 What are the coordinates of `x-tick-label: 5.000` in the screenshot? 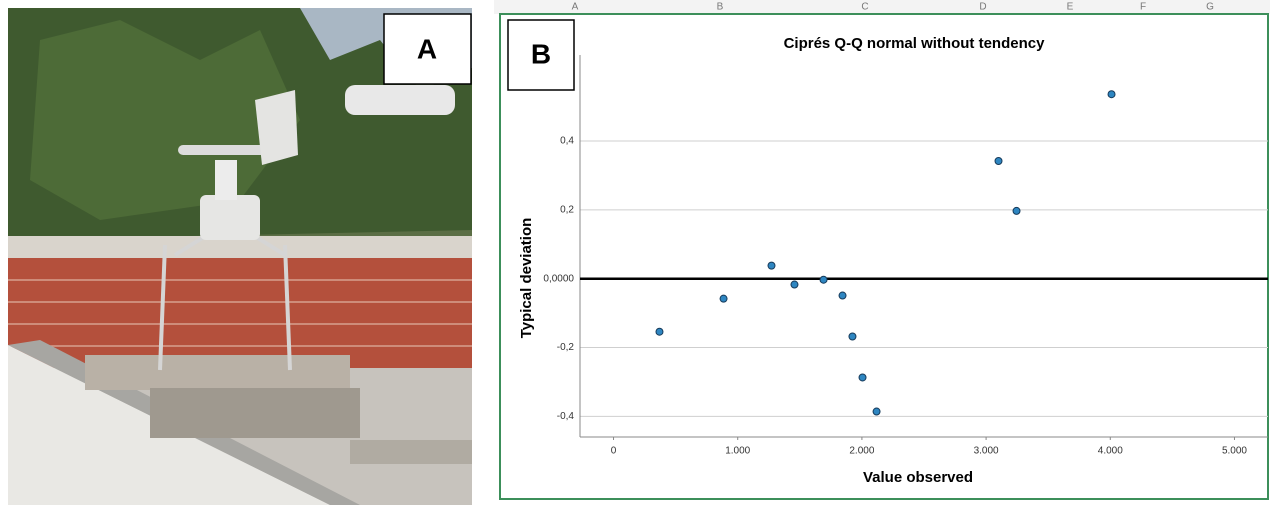 It's located at (1234, 451).